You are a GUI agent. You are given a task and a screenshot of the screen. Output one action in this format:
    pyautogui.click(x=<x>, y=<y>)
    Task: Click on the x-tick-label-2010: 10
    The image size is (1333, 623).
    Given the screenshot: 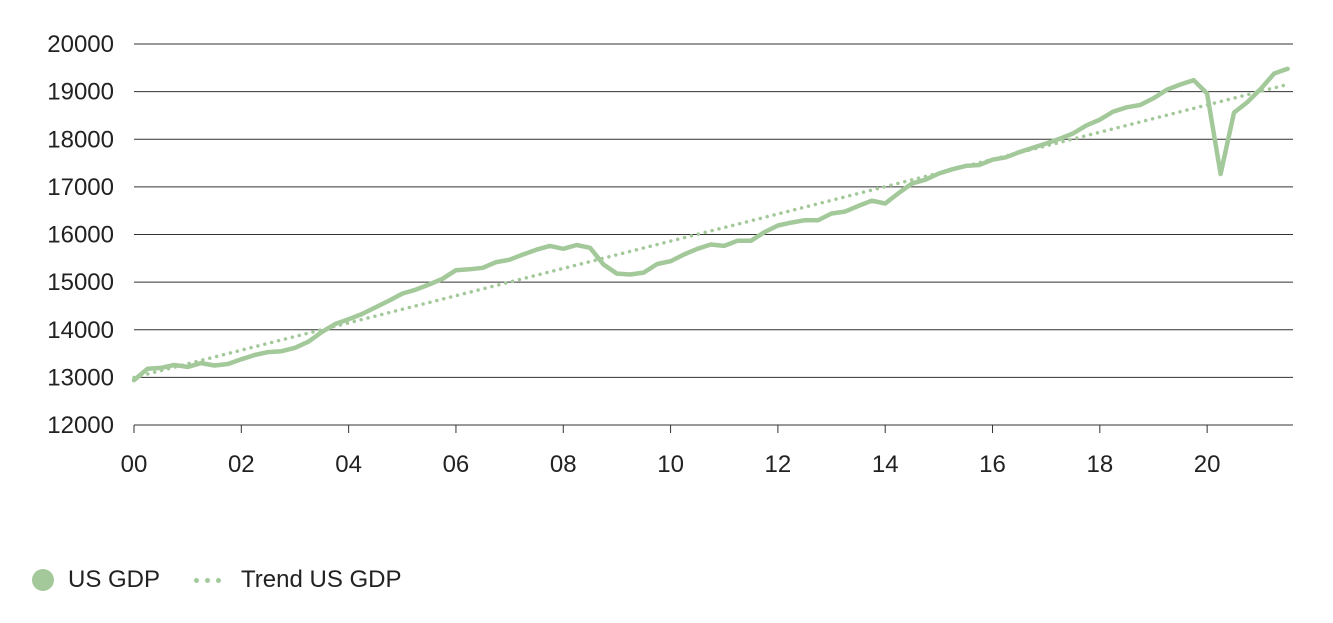 What is the action you would take?
    pyautogui.click(x=670, y=464)
    